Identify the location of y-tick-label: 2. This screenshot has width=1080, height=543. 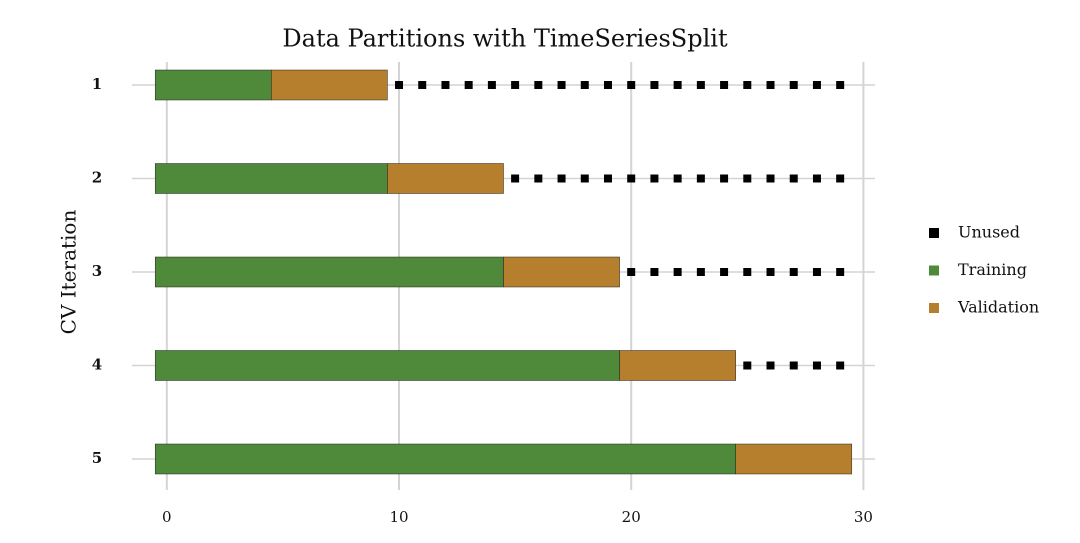
(97, 178).